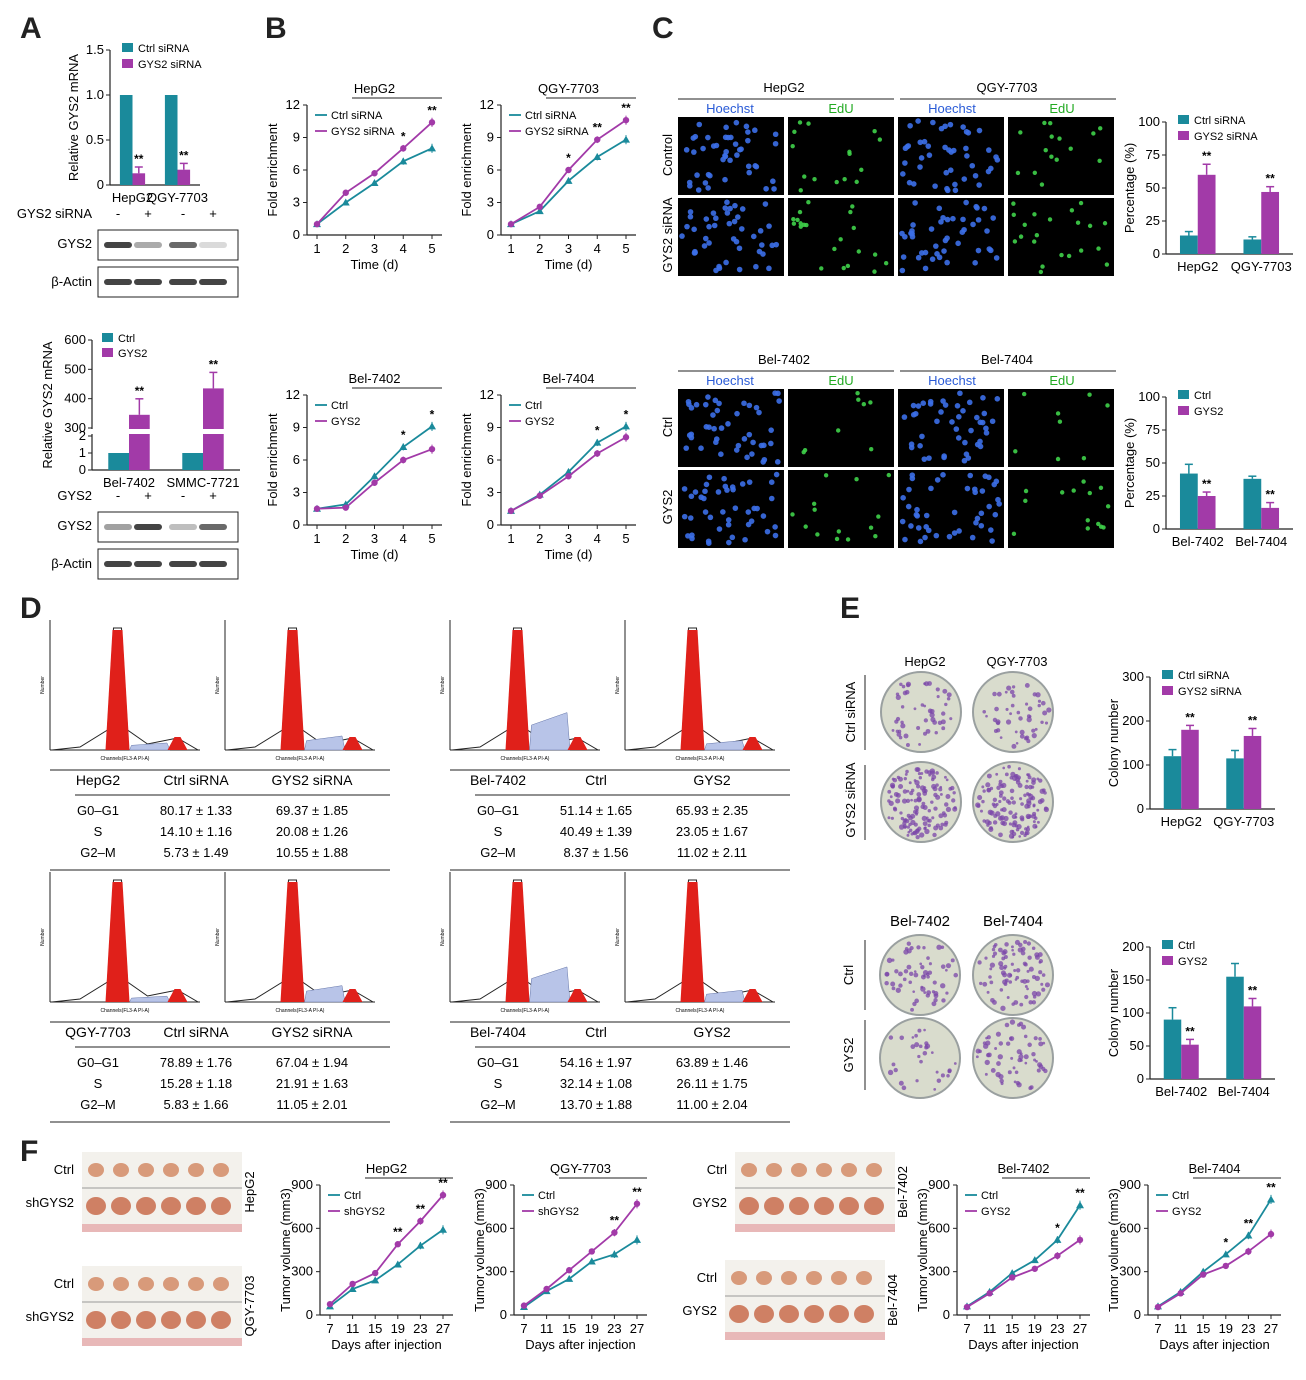 The height and width of the screenshot is (1380, 1306). Describe the element at coordinates (213, 245) in the screenshot. I see `gys2-band` at that location.